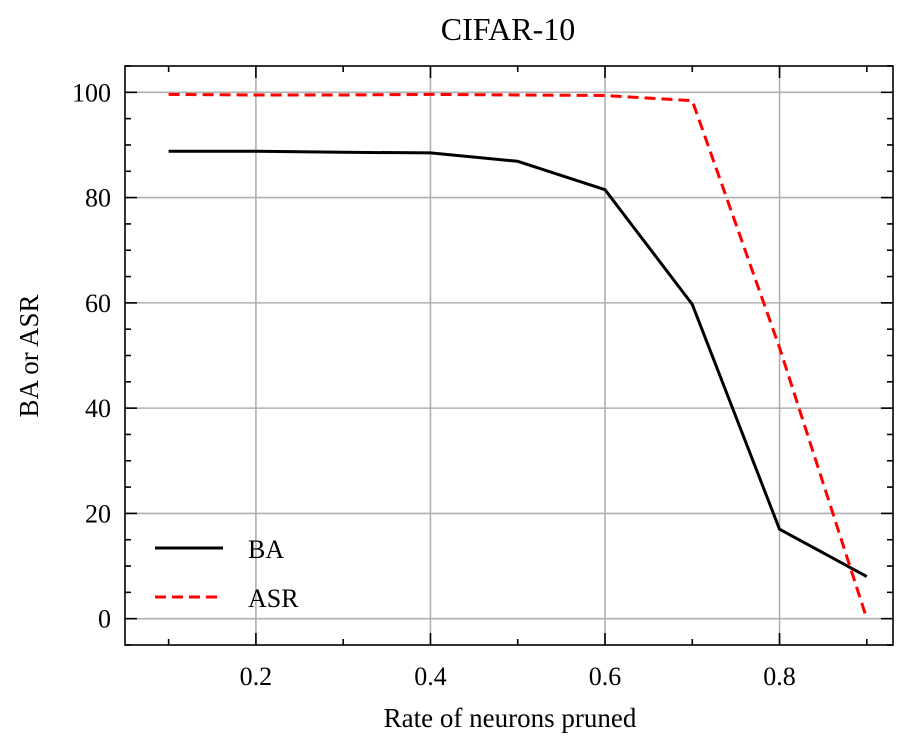  What do you see at coordinates (508, 29) in the screenshot?
I see `chart-title: CIFAR-10` at bounding box center [508, 29].